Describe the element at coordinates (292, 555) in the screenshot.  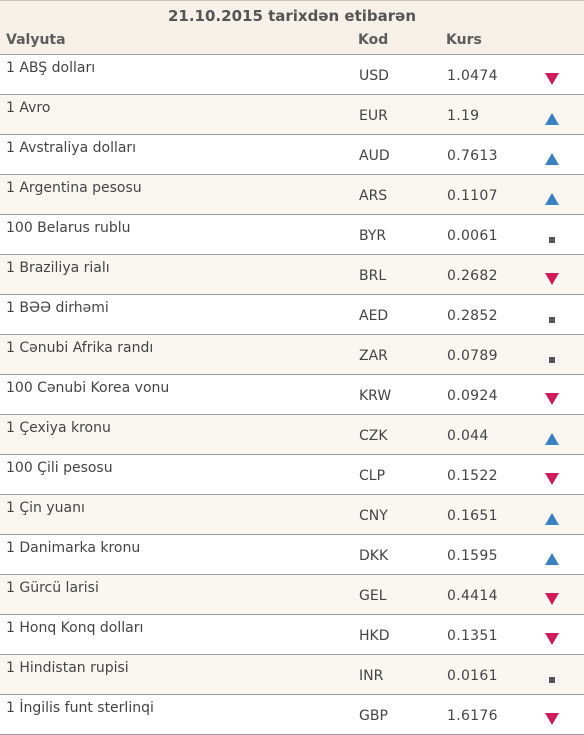
I see `table-row: 1 Danimarka kronu DKK 0.1595` at that location.